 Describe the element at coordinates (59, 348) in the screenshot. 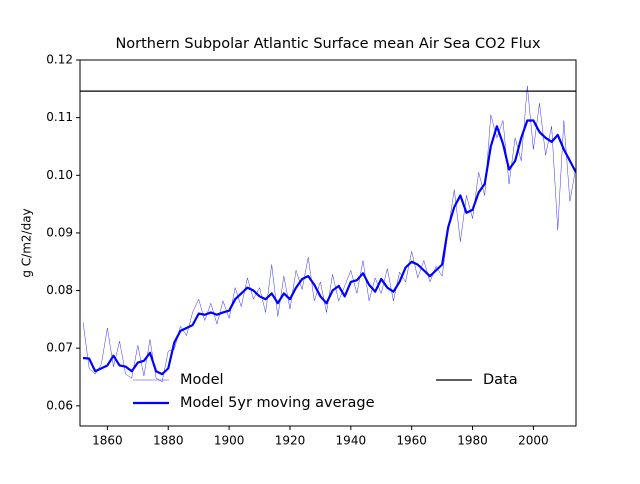

I see `y-tick-label: 0.07` at that location.